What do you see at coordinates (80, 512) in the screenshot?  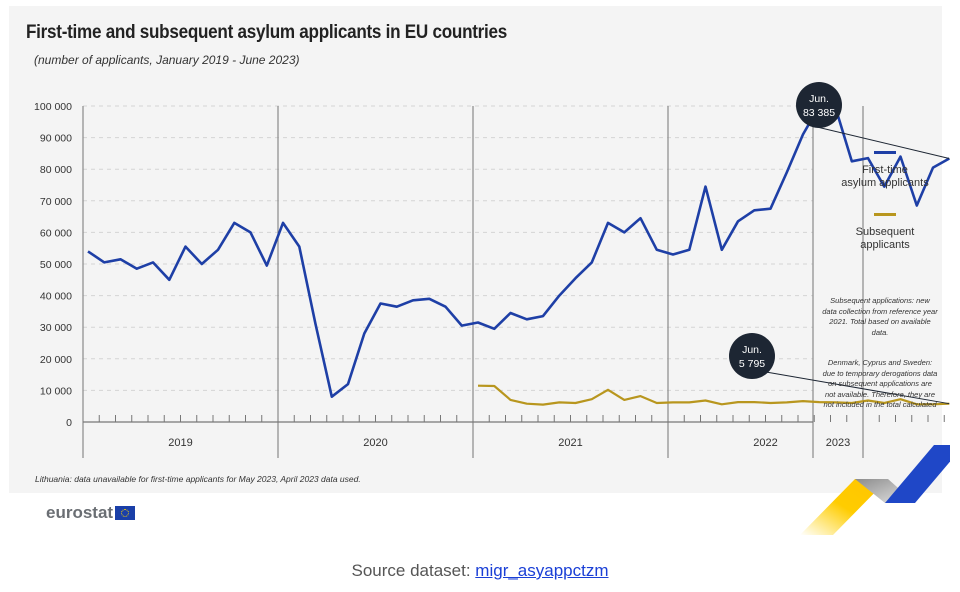 I see `logo-text: eurostat` at bounding box center [80, 512].